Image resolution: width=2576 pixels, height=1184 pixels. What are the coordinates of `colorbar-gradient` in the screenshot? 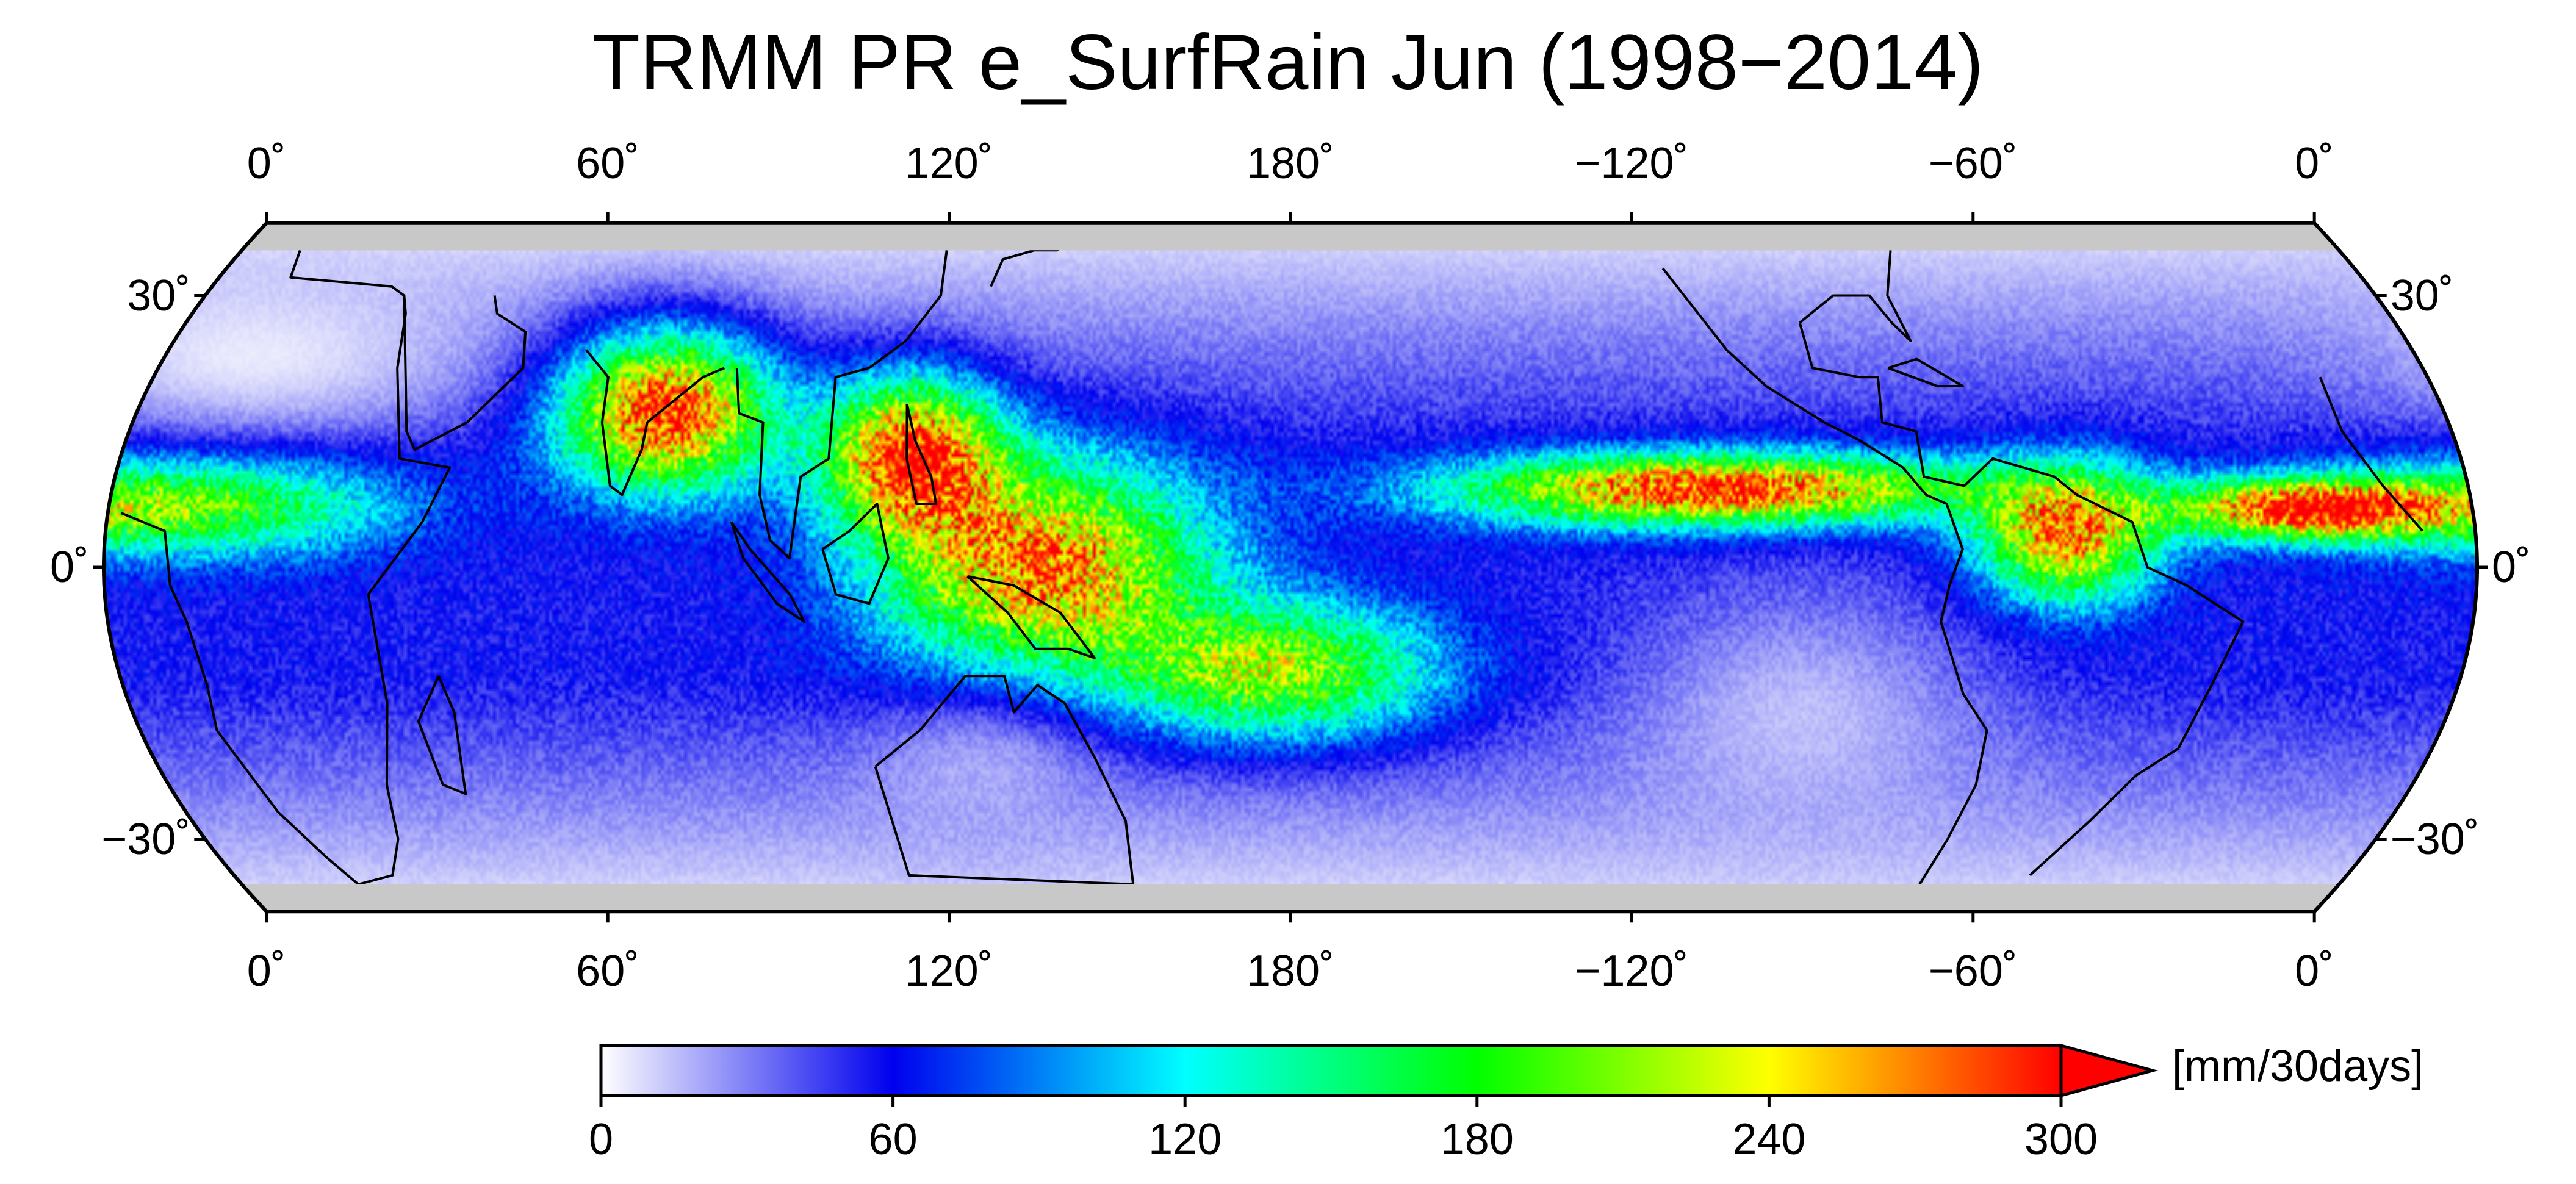 It's located at (1331, 1071).